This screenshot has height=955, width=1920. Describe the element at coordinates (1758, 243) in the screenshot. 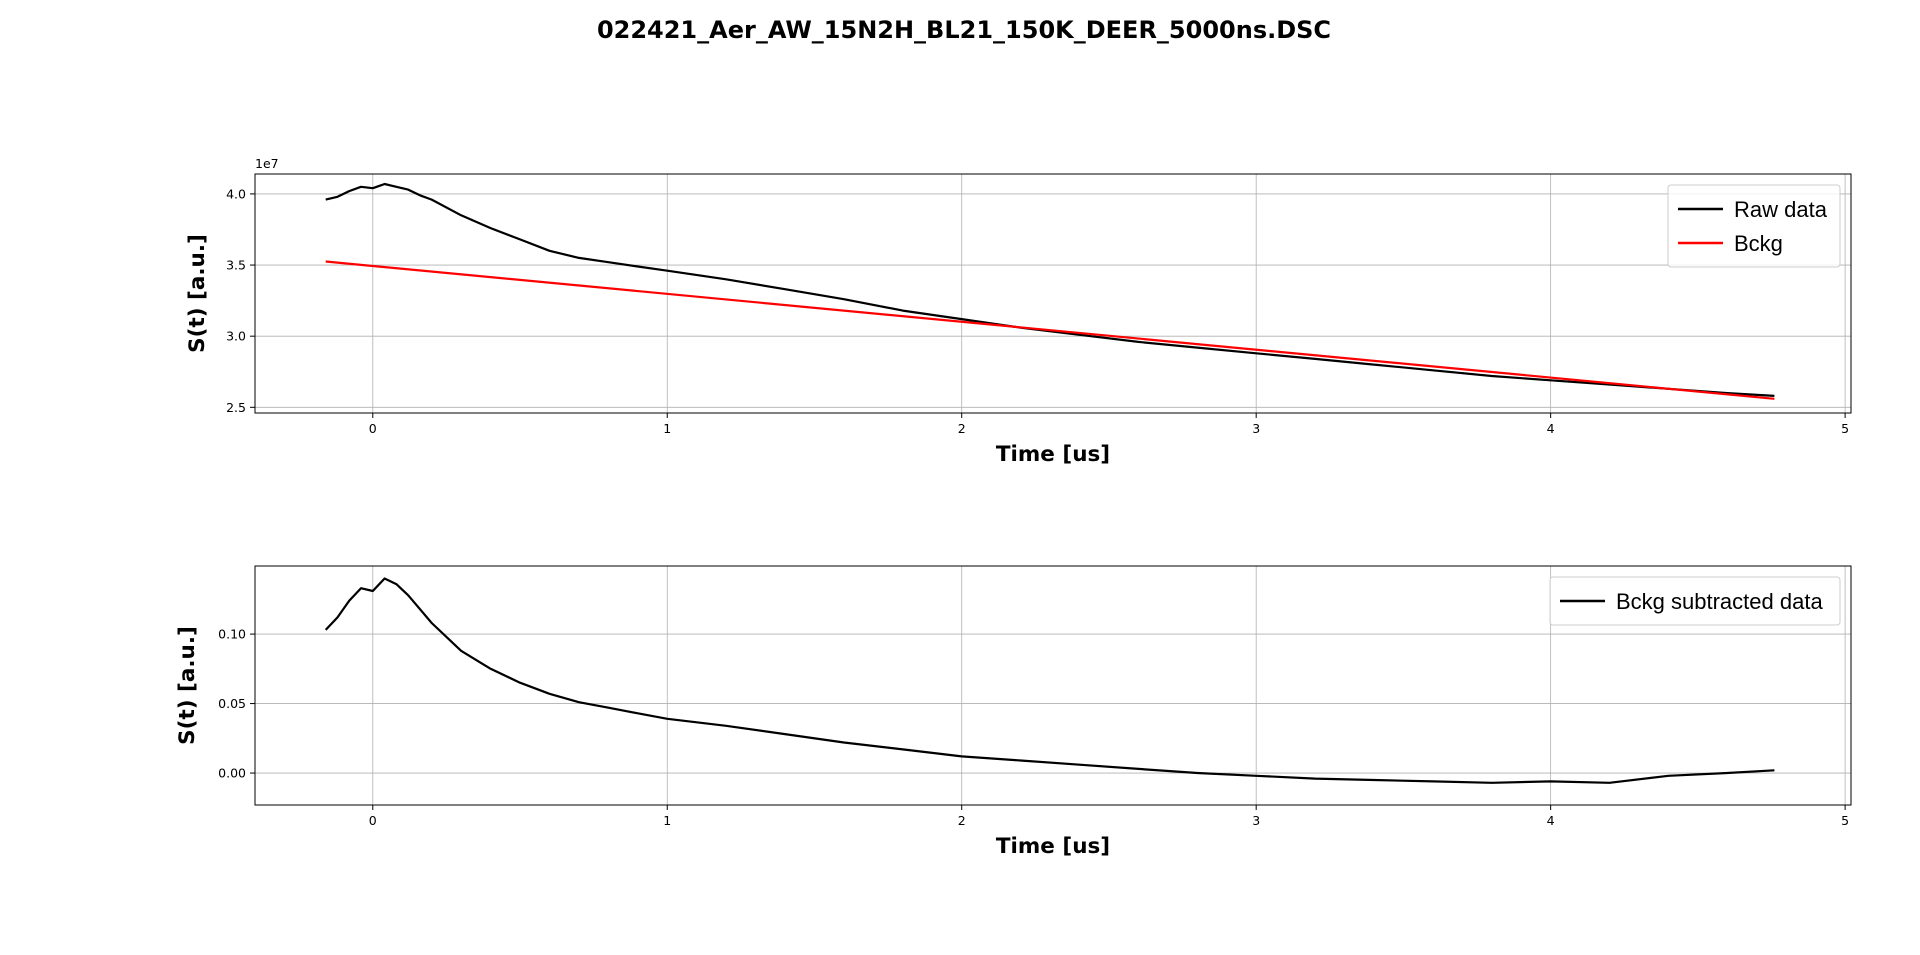

I see `chart1-legend-label-2: Bckg` at that location.